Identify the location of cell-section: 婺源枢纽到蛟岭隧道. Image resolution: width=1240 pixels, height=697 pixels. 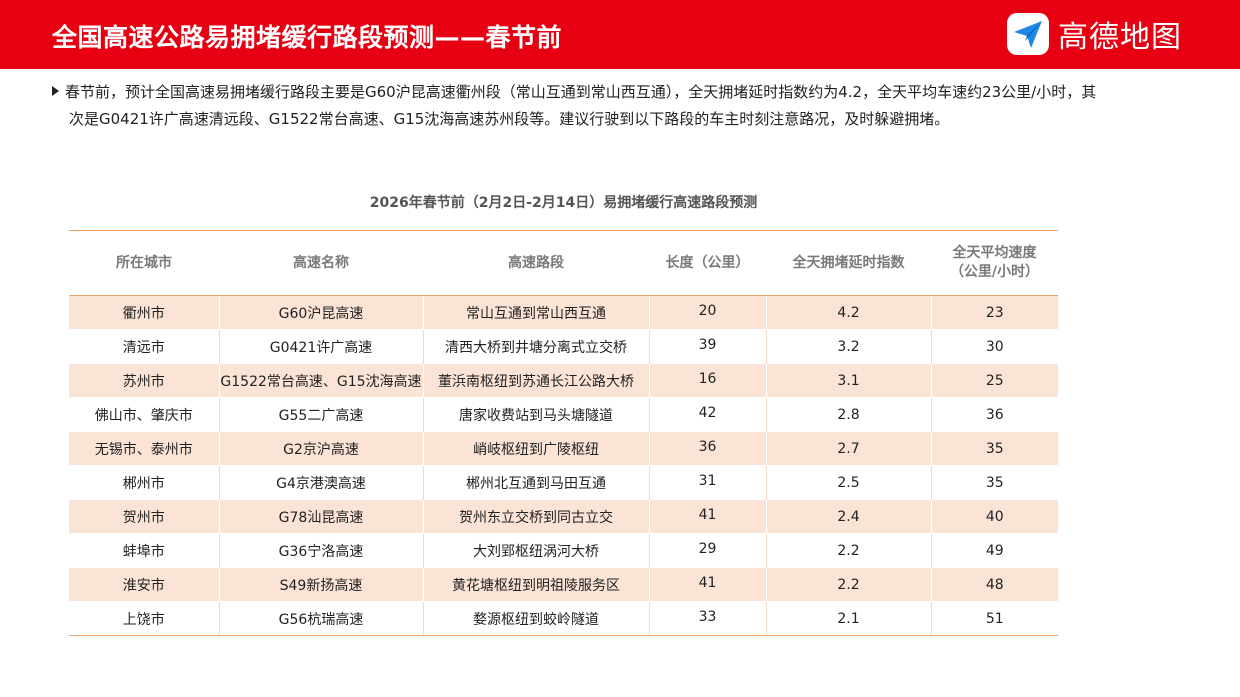
(536, 618).